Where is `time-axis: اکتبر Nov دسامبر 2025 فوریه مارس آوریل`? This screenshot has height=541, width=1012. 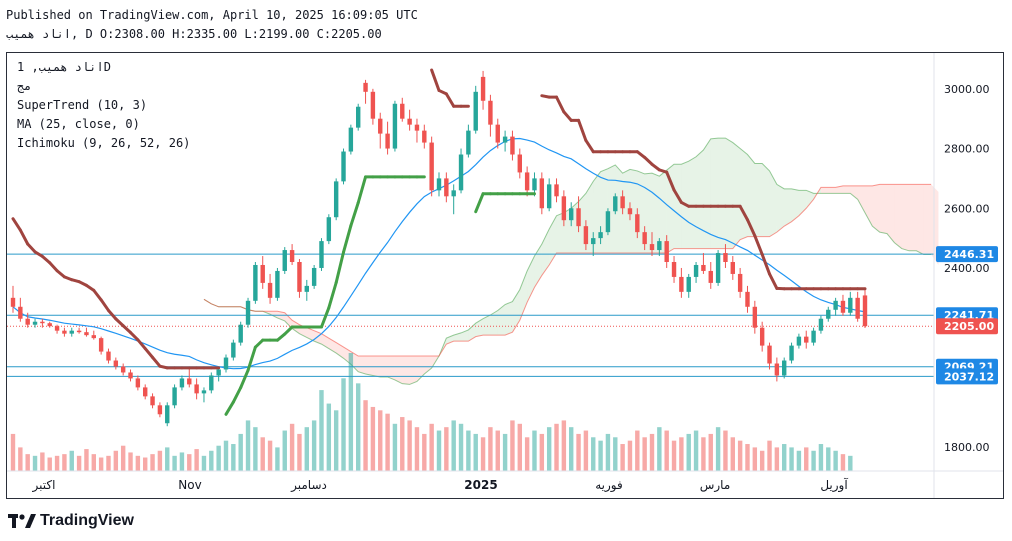 time-axis: اکتبر Nov دسامبر 2025 فوریه مارس آوریل is located at coordinates (440, 485).